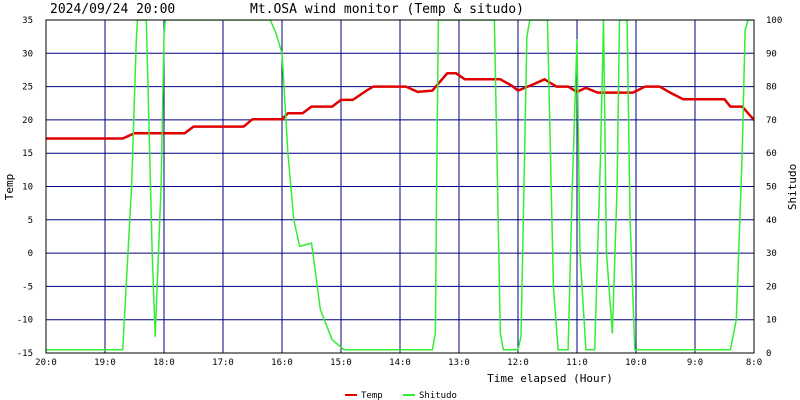 The width and height of the screenshot is (800, 400). I want to click on y-left-tick-label: 5, so click(30, 221).